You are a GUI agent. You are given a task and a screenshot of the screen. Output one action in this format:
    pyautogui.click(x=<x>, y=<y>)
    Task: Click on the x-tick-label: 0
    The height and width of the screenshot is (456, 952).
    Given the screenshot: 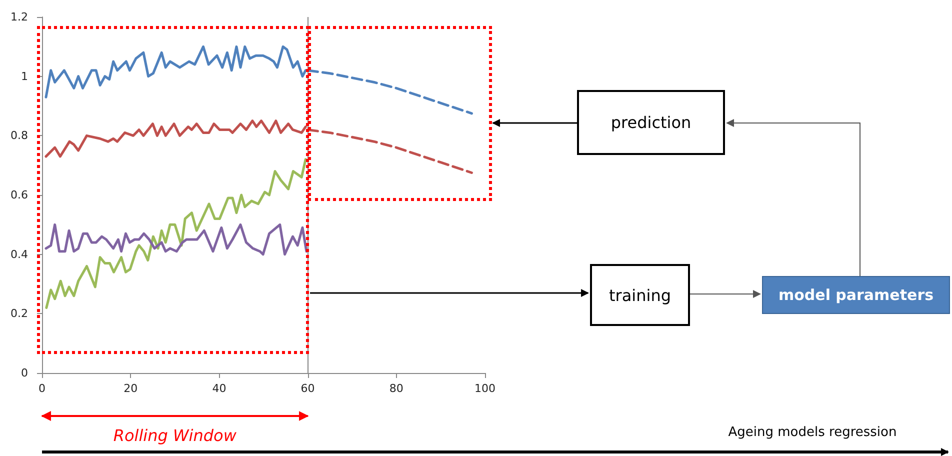 What is the action you would take?
    pyautogui.click(x=42, y=388)
    